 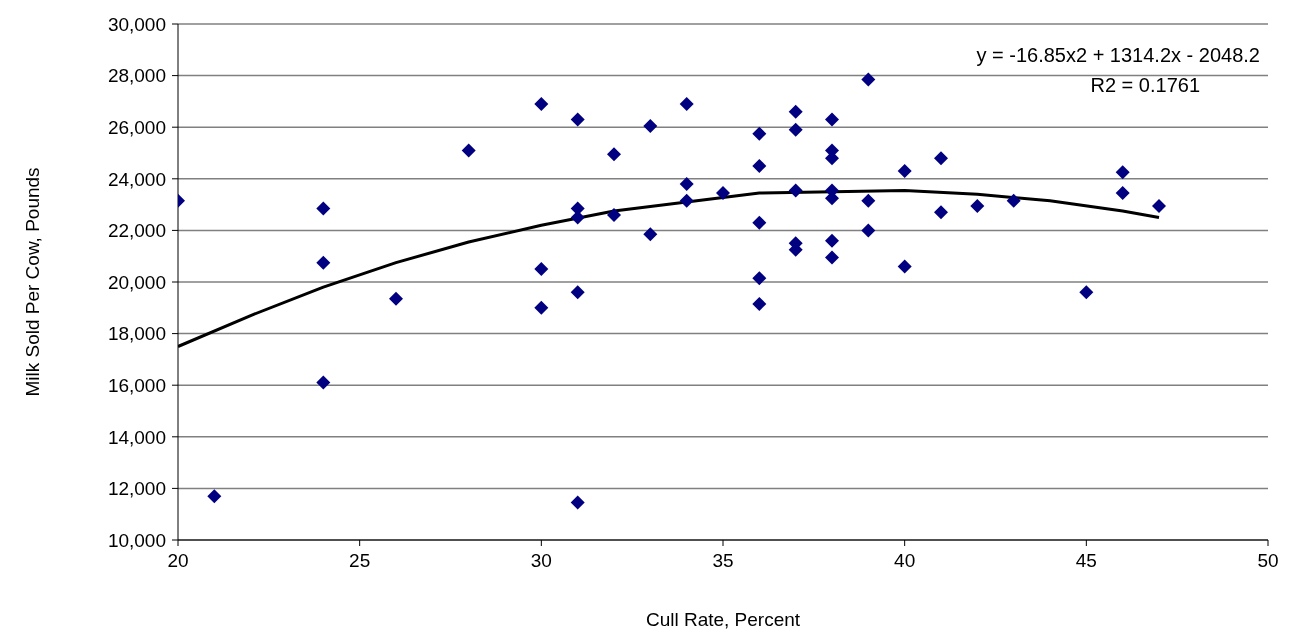 I want to click on y-tick-label: 12,000, so click(x=136, y=489).